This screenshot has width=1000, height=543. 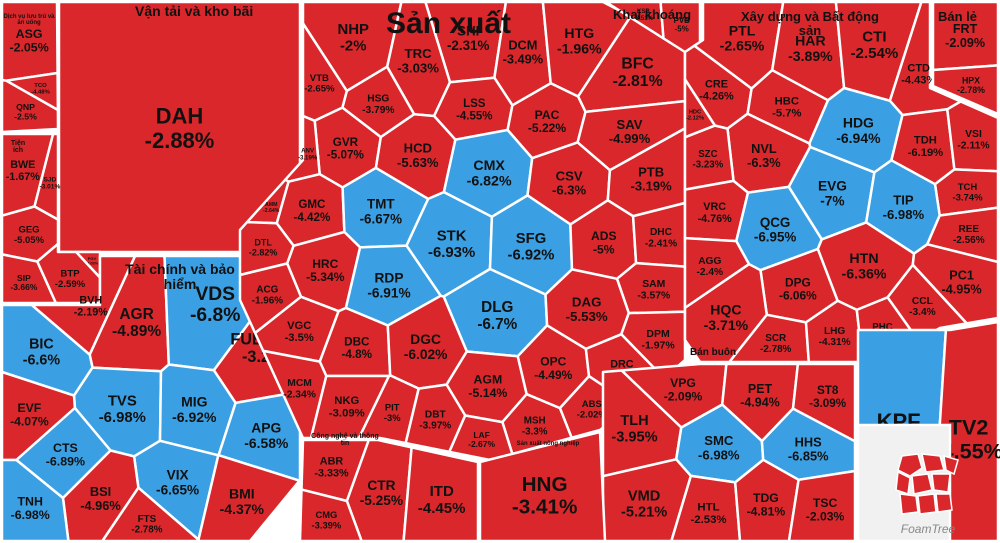 I want to click on cell-change-tdg: -4.81%, so click(x=766, y=511).